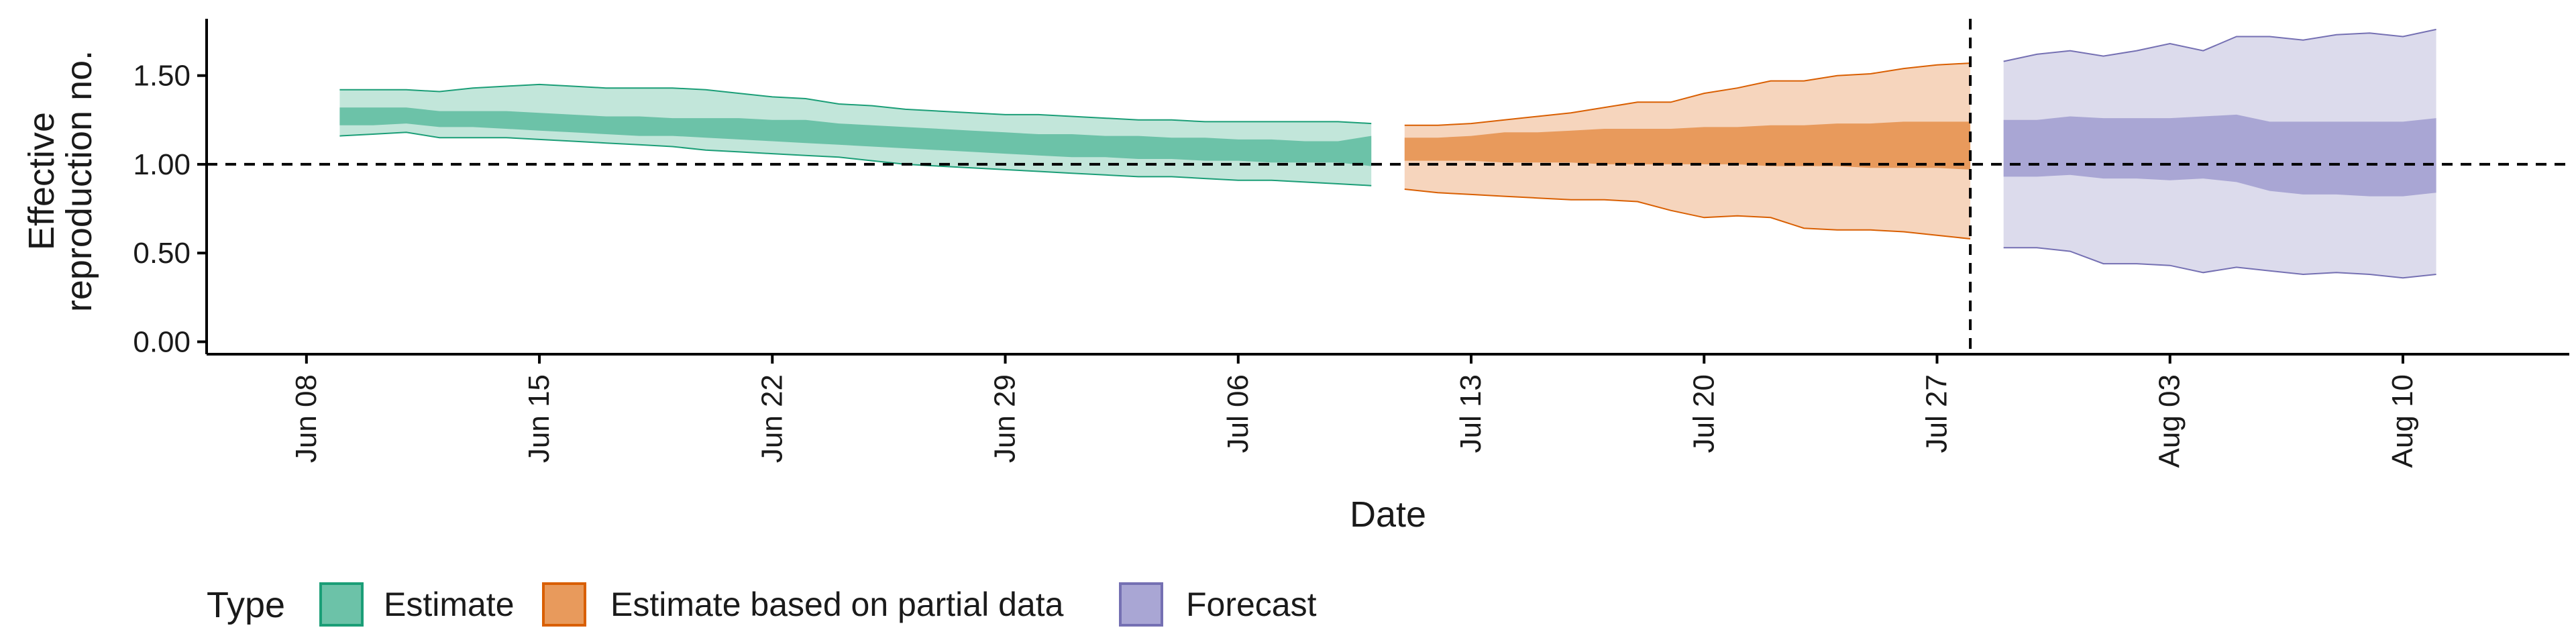 Image resolution: width=2576 pixels, height=644 pixels. I want to click on y-tick-label: 0.00, so click(162, 341).